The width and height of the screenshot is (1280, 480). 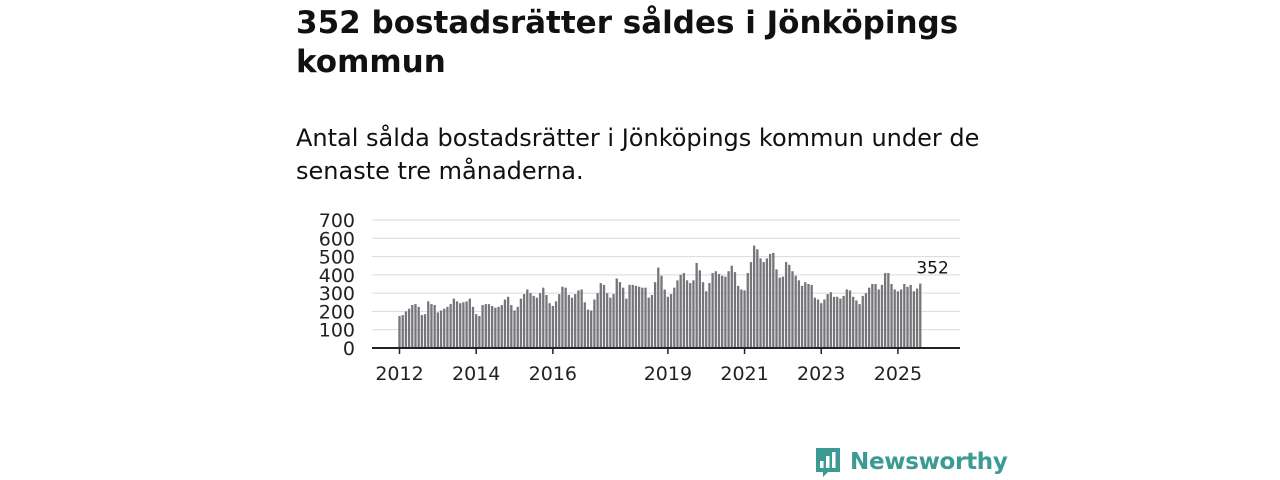 What do you see at coordinates (337, 258) in the screenshot?
I see `y-tick-label: 500` at bounding box center [337, 258].